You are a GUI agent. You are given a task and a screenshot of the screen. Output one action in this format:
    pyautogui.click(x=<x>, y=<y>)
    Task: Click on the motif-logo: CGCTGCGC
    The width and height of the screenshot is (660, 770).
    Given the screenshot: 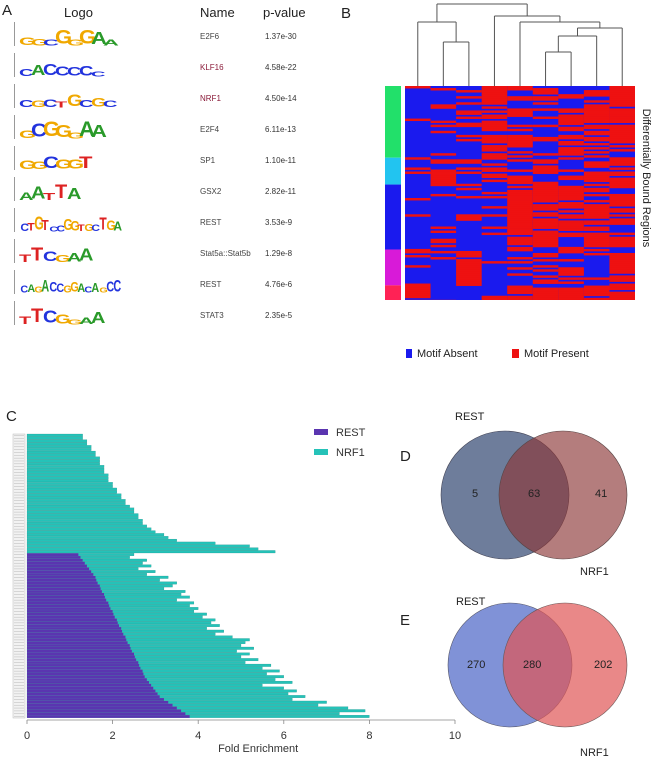 What is the action you would take?
    pyautogui.click(x=70, y=95)
    